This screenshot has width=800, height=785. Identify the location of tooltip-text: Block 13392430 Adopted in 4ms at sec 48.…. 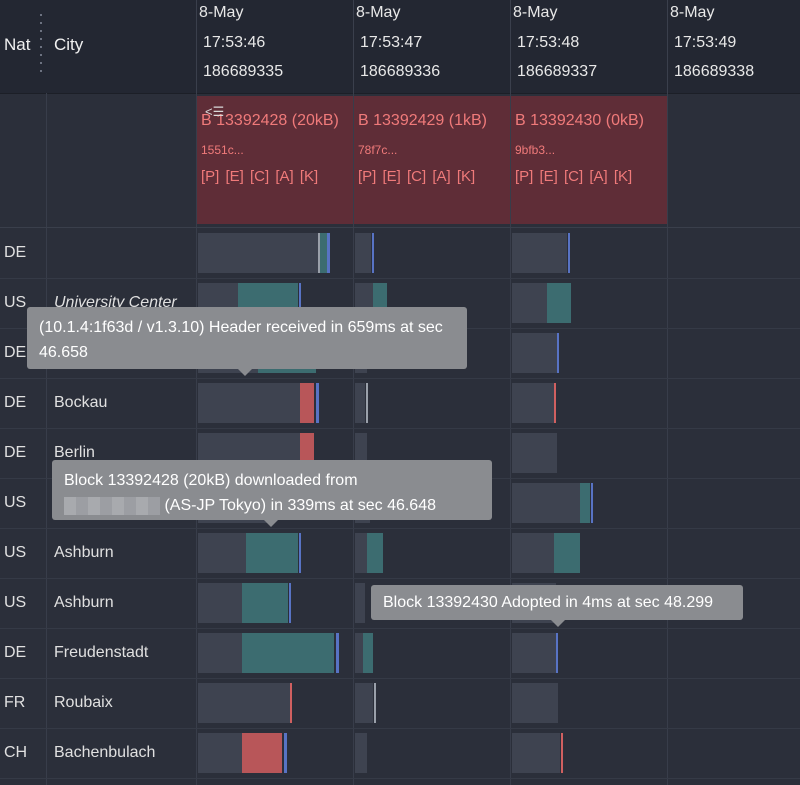
(548, 602).